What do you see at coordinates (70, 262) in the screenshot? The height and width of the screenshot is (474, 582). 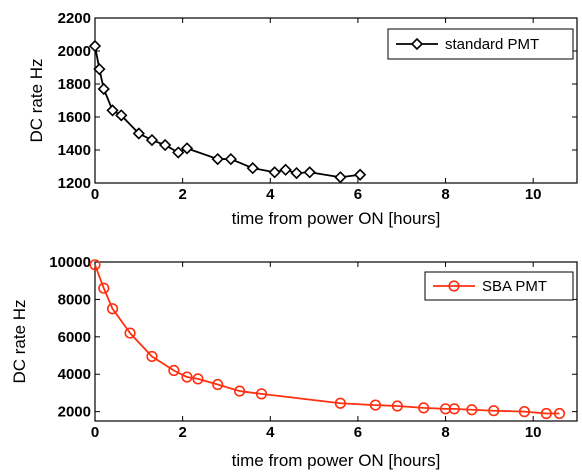 I see `y-tick-label: 10000` at bounding box center [70, 262].